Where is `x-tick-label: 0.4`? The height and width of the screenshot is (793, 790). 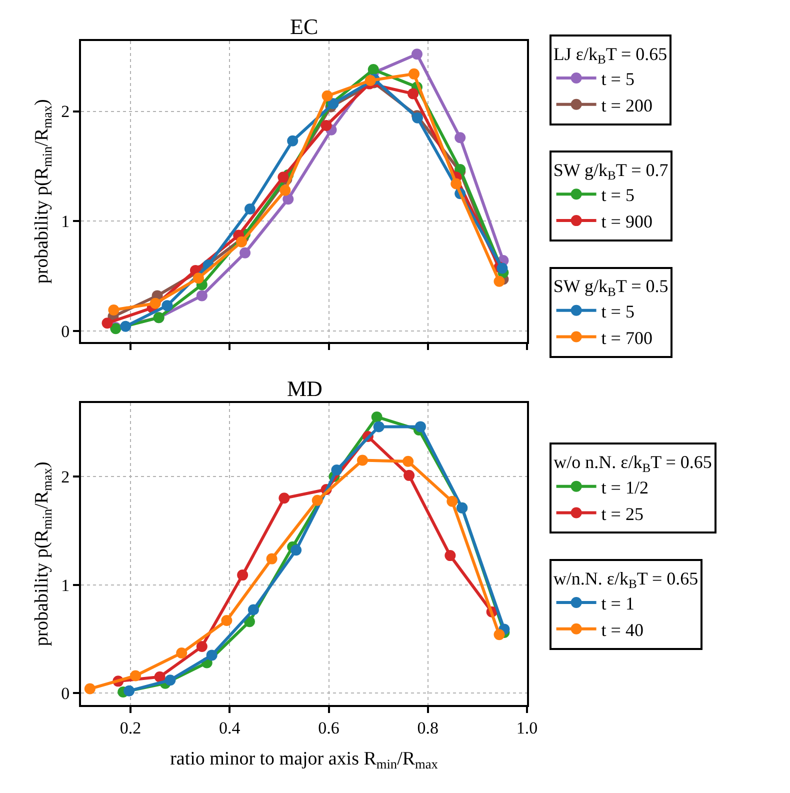 x-tick-label: 0.4 is located at coordinates (230, 728).